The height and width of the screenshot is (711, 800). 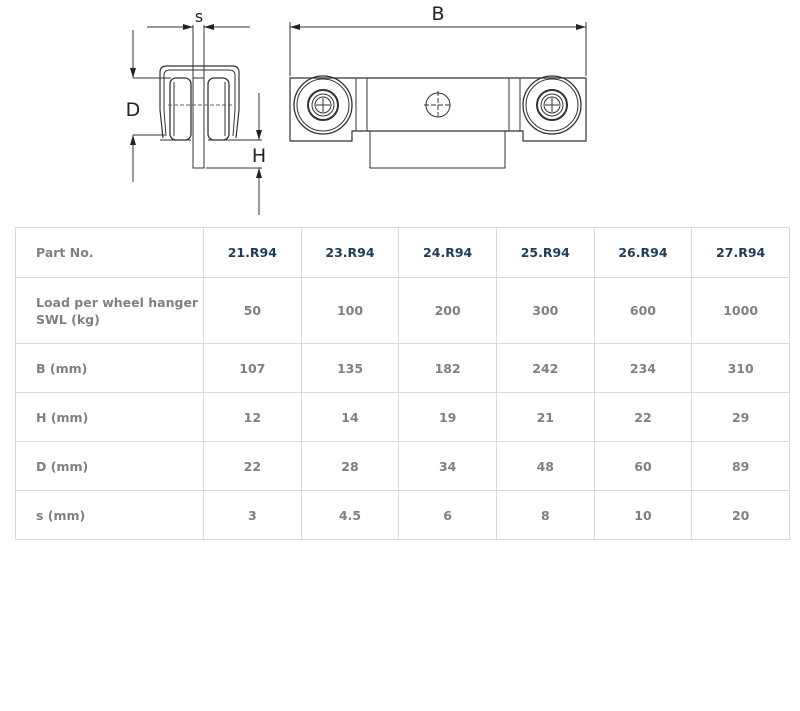 I want to click on right-wheel-icon, so click(x=552, y=105).